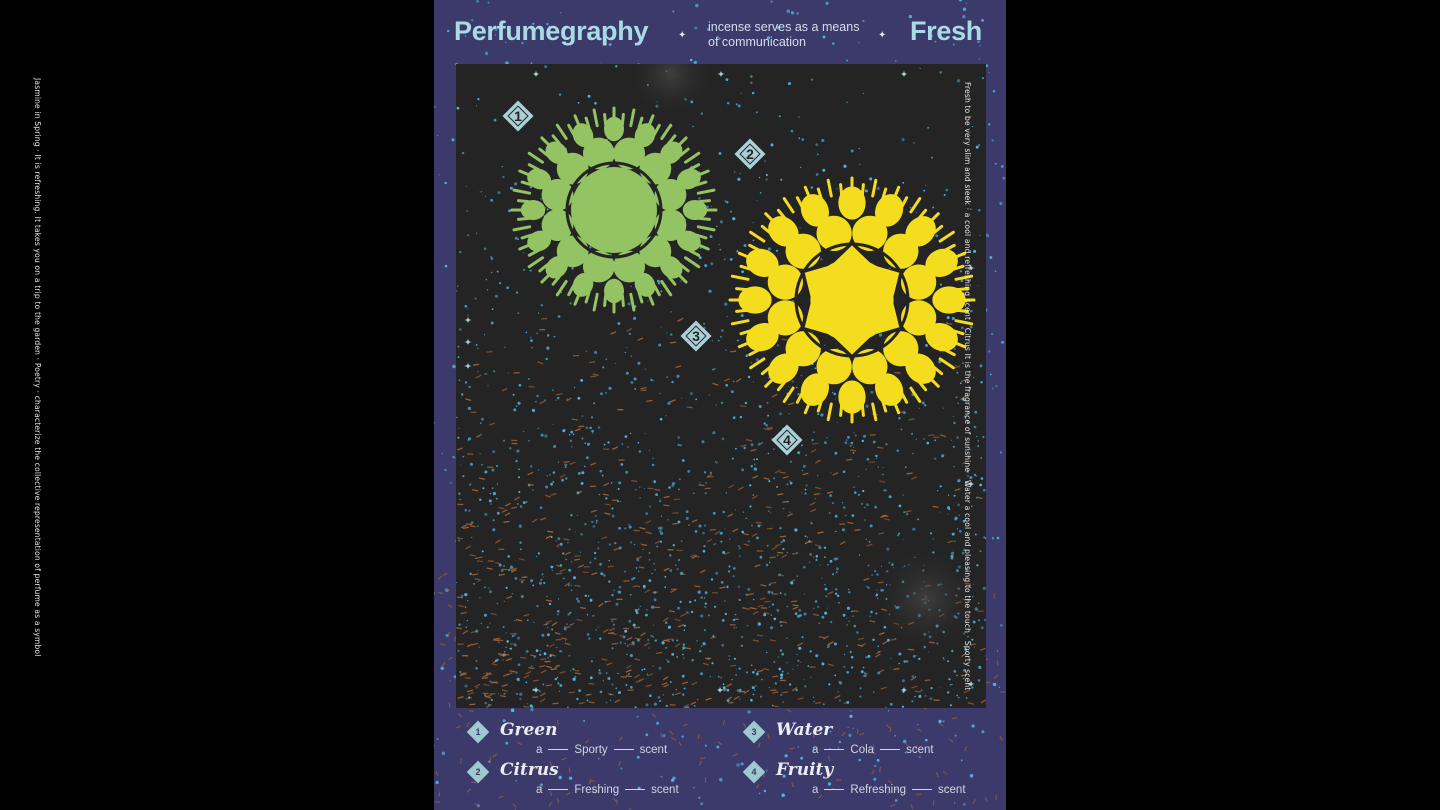 This screenshot has width=1440, height=810. Describe the element at coordinates (878, 790) in the screenshot. I see `legend-word: Refreshing` at that location.